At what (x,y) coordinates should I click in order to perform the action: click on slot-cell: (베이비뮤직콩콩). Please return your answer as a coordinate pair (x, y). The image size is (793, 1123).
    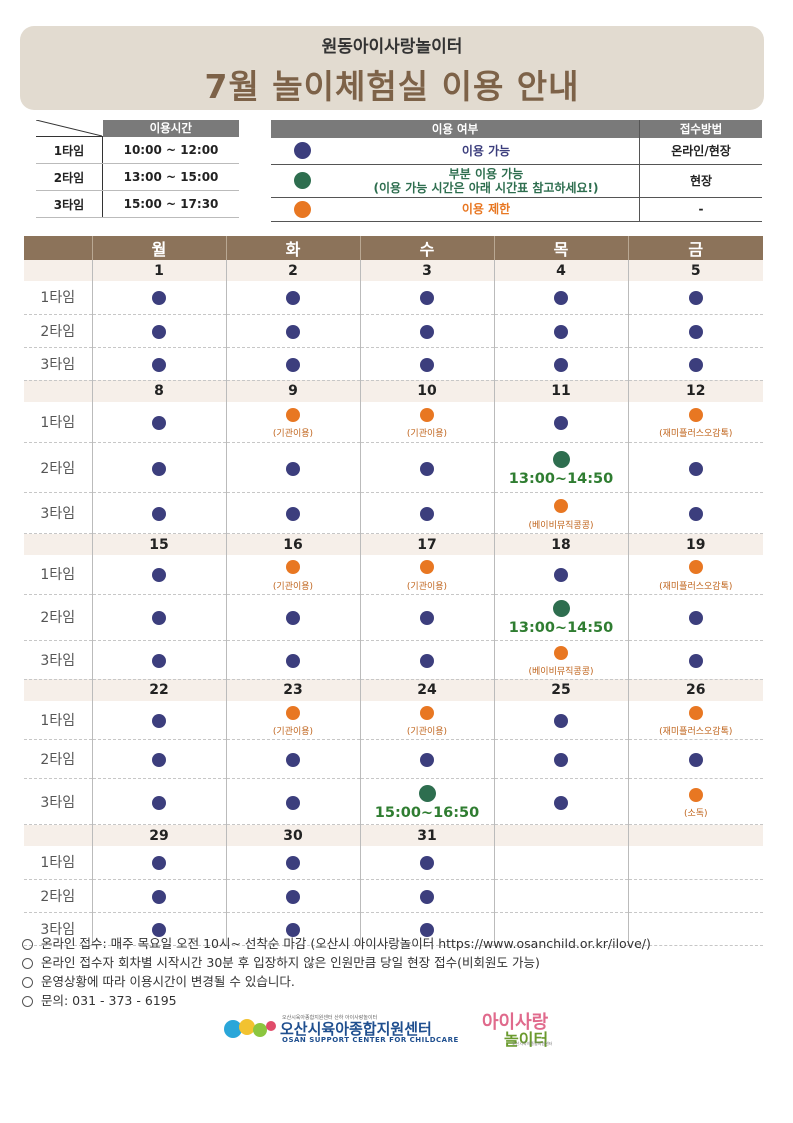
    Looking at the image, I should click on (560, 513).